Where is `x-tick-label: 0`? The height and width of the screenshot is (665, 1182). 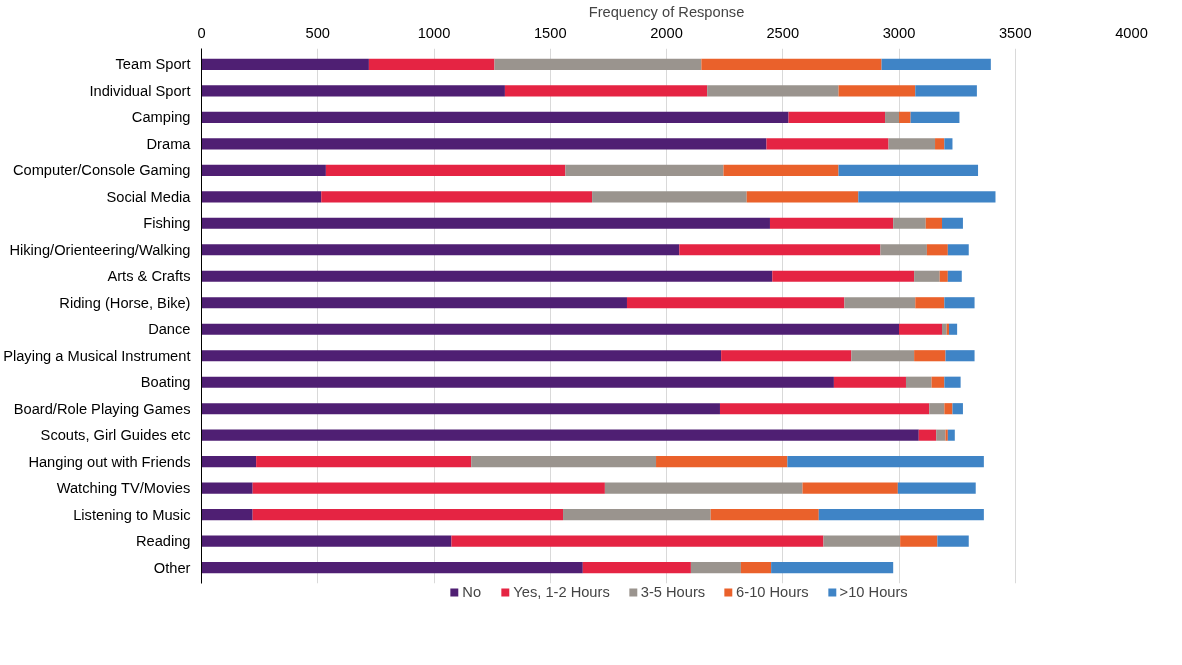
x-tick-label: 0 is located at coordinates (201, 32).